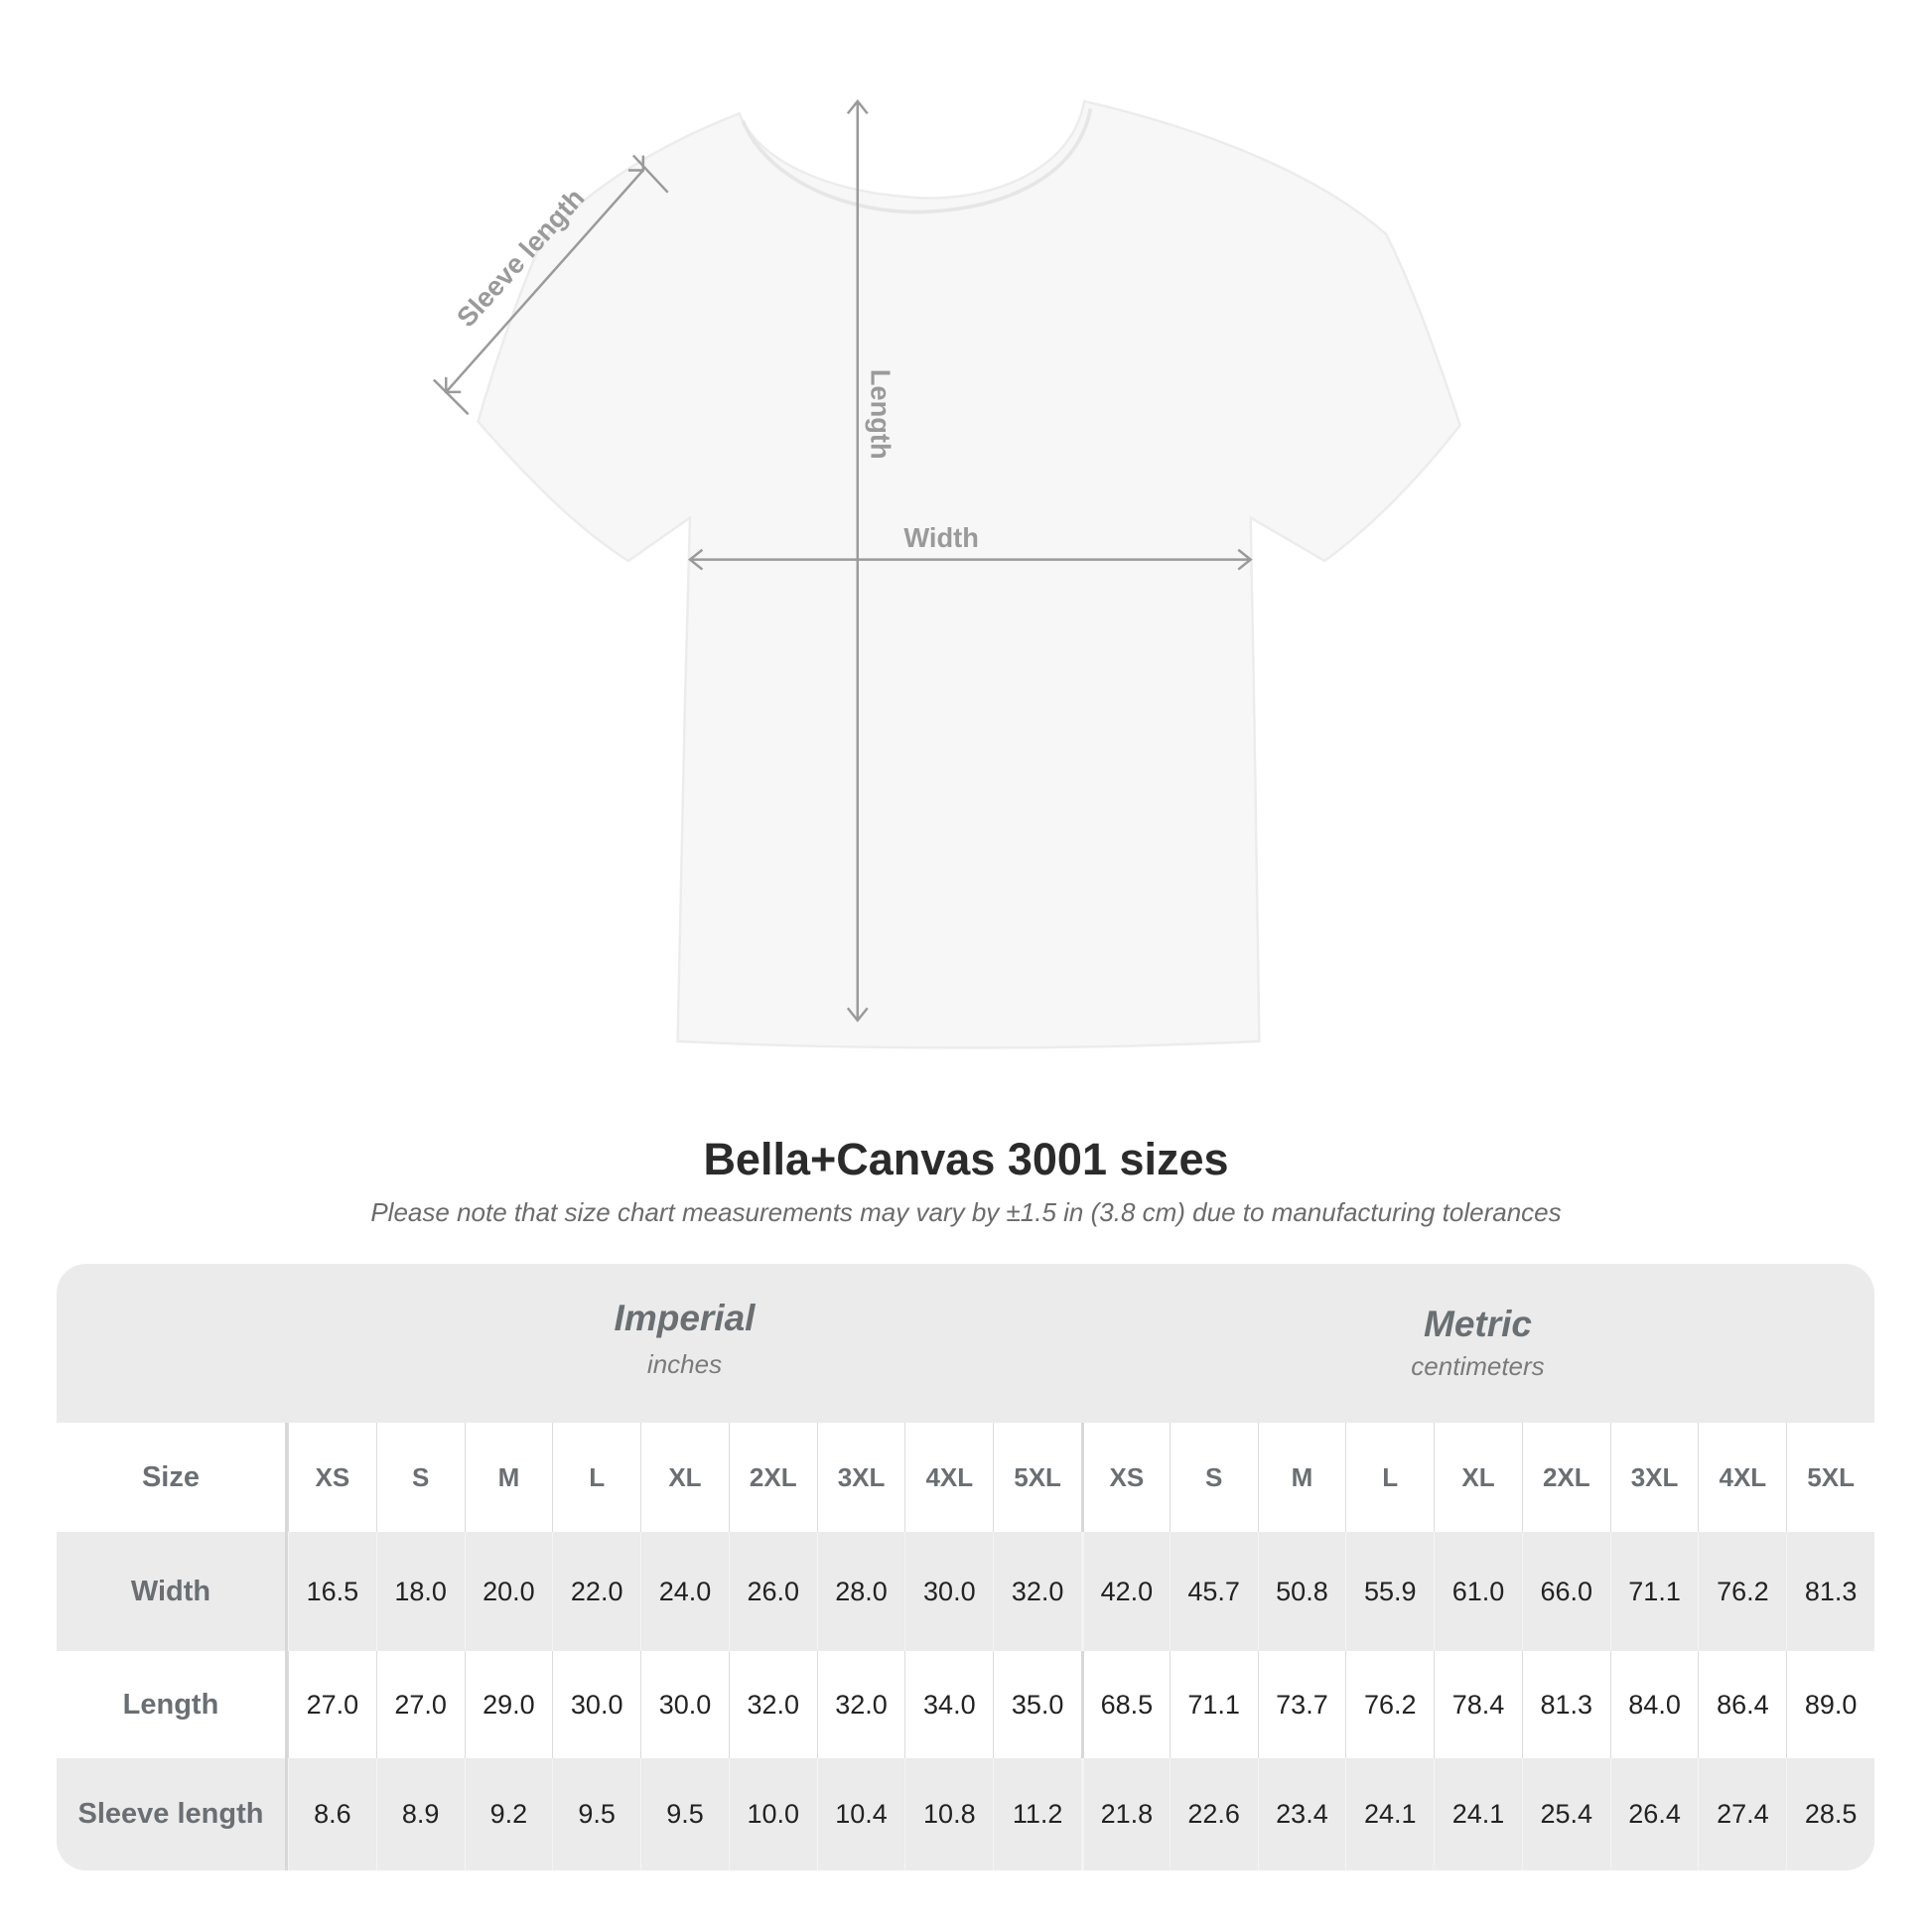 The width and height of the screenshot is (1932, 1932). What do you see at coordinates (172, 1592) in the screenshot?
I see `row-label: Width` at bounding box center [172, 1592].